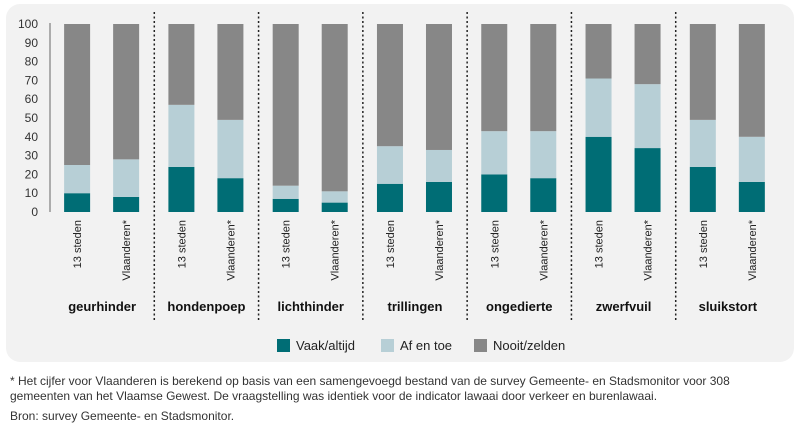 The image size is (800, 428). Describe the element at coordinates (32, 137) in the screenshot. I see `y-tick-label: 40` at that location.